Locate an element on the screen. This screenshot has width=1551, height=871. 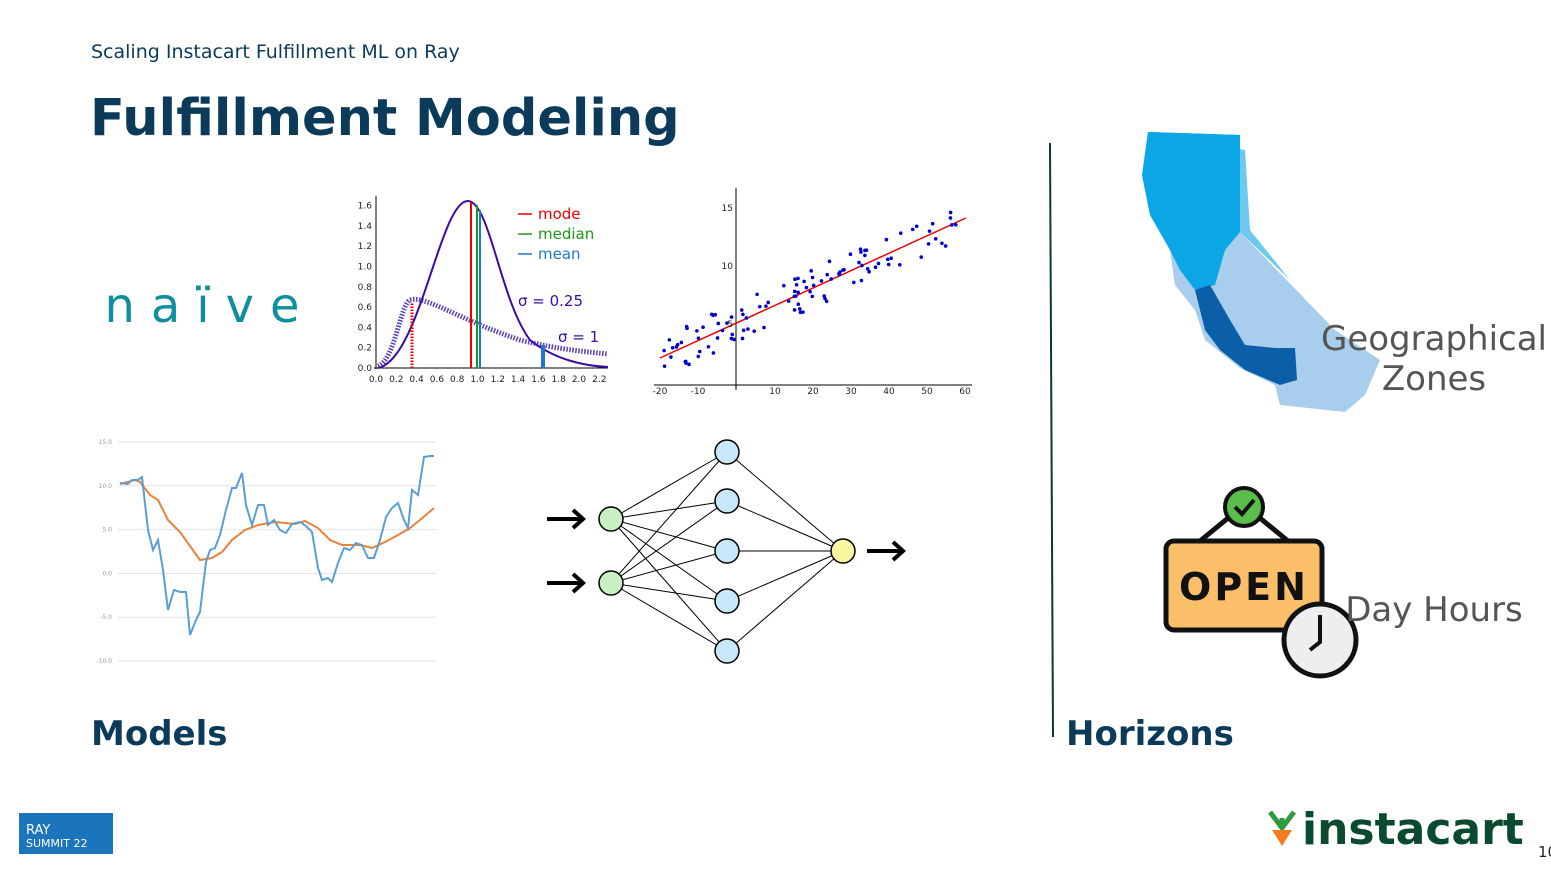
geo-label: Geographical is located at coordinates (1434, 339).